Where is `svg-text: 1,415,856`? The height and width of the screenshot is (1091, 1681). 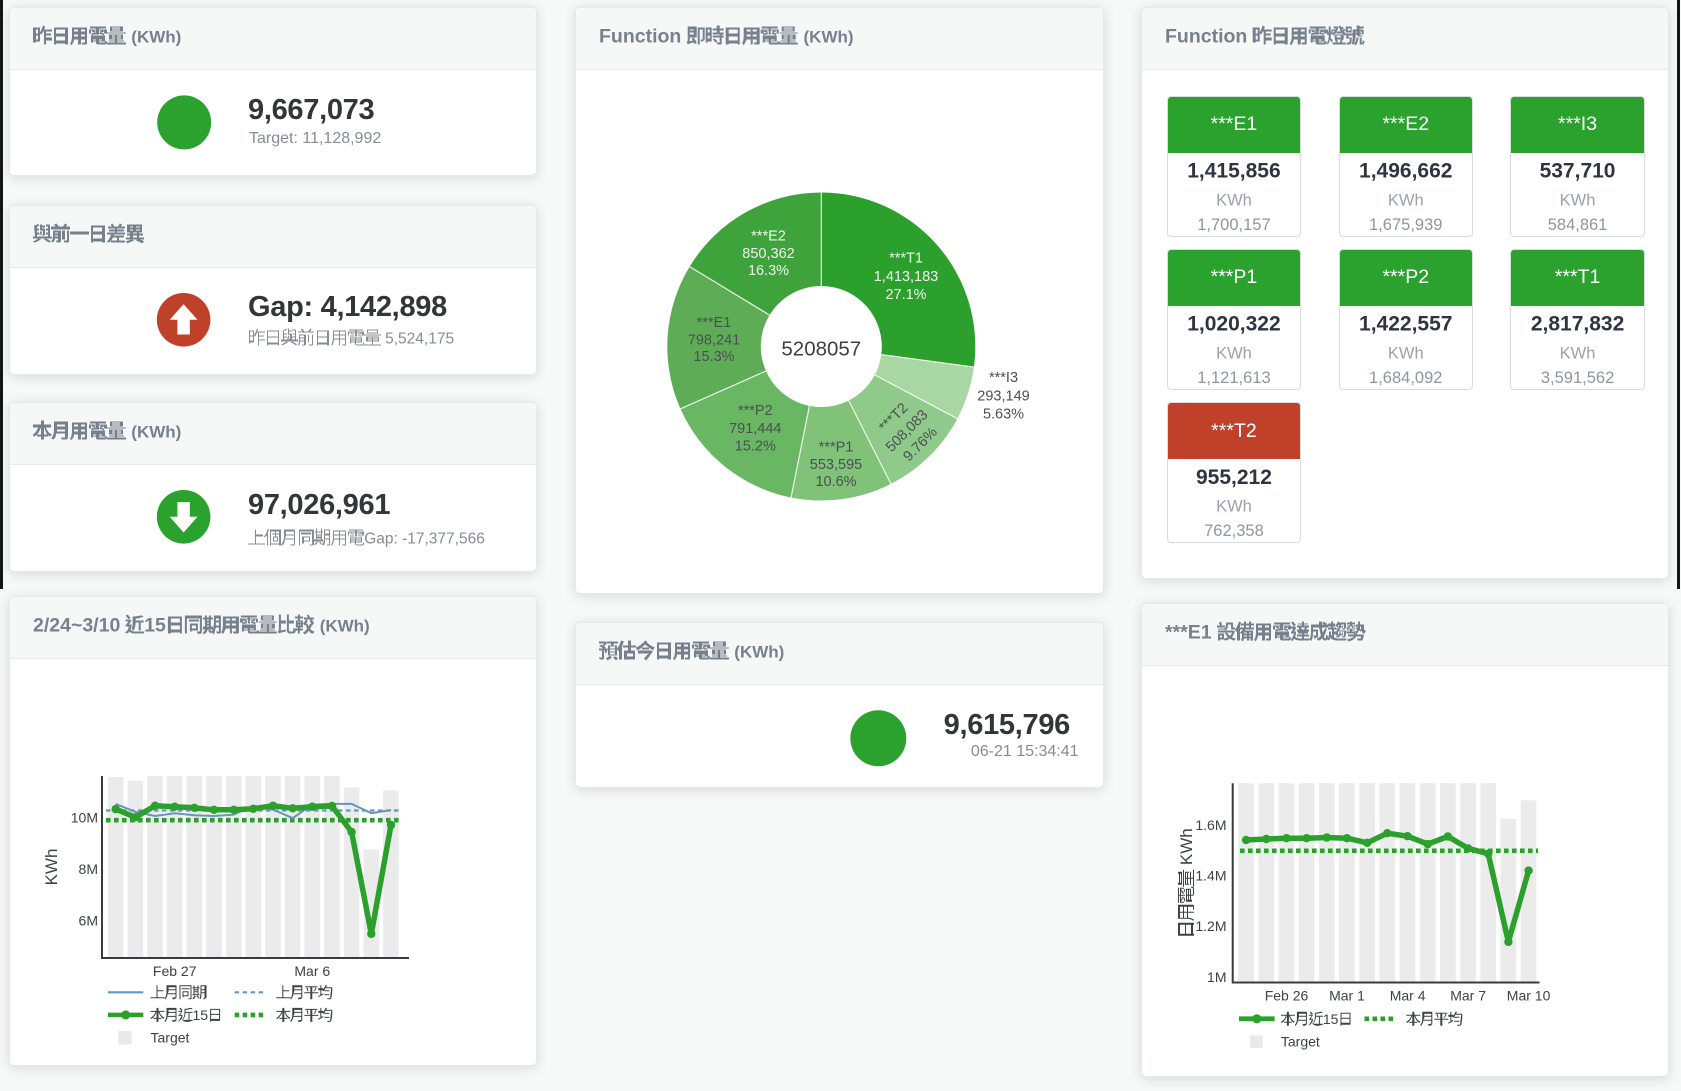 svg-text: 1,415,856 is located at coordinates (1233, 171).